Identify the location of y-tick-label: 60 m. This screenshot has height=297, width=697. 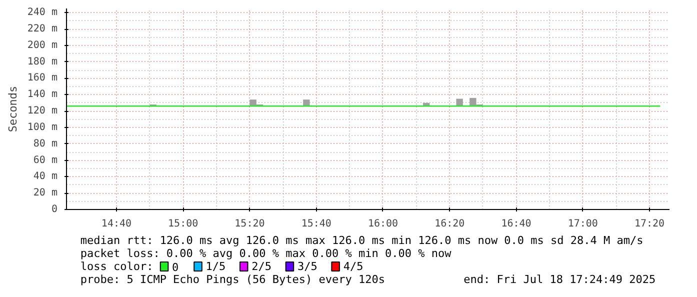
(45, 160).